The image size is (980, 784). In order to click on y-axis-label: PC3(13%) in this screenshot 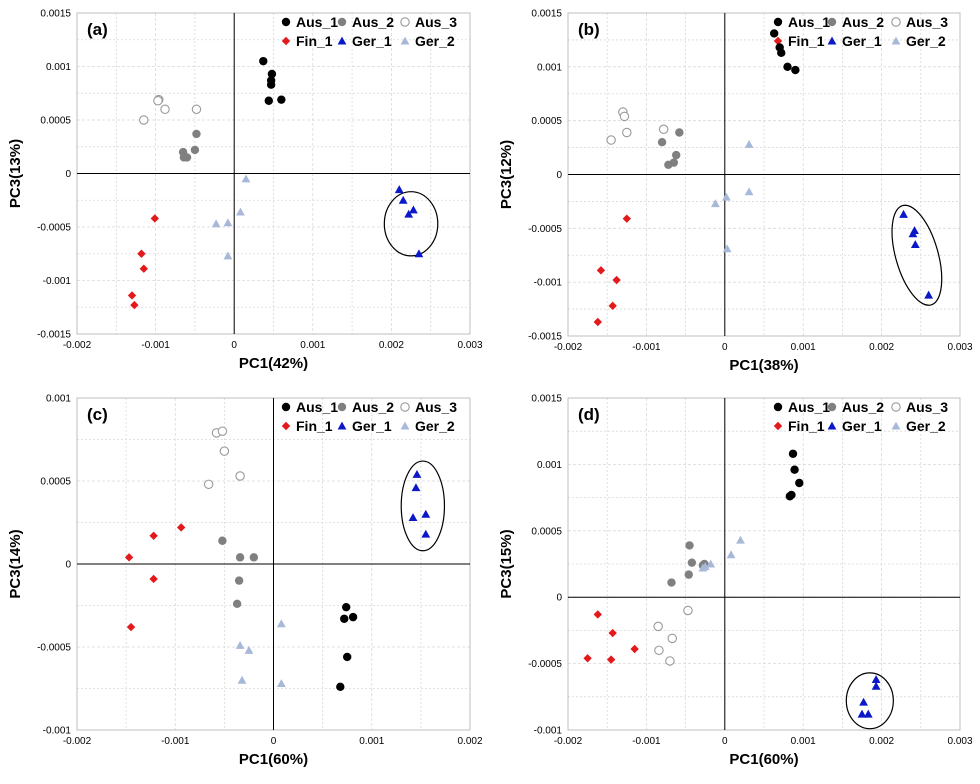, I will do `click(15, 173)`.